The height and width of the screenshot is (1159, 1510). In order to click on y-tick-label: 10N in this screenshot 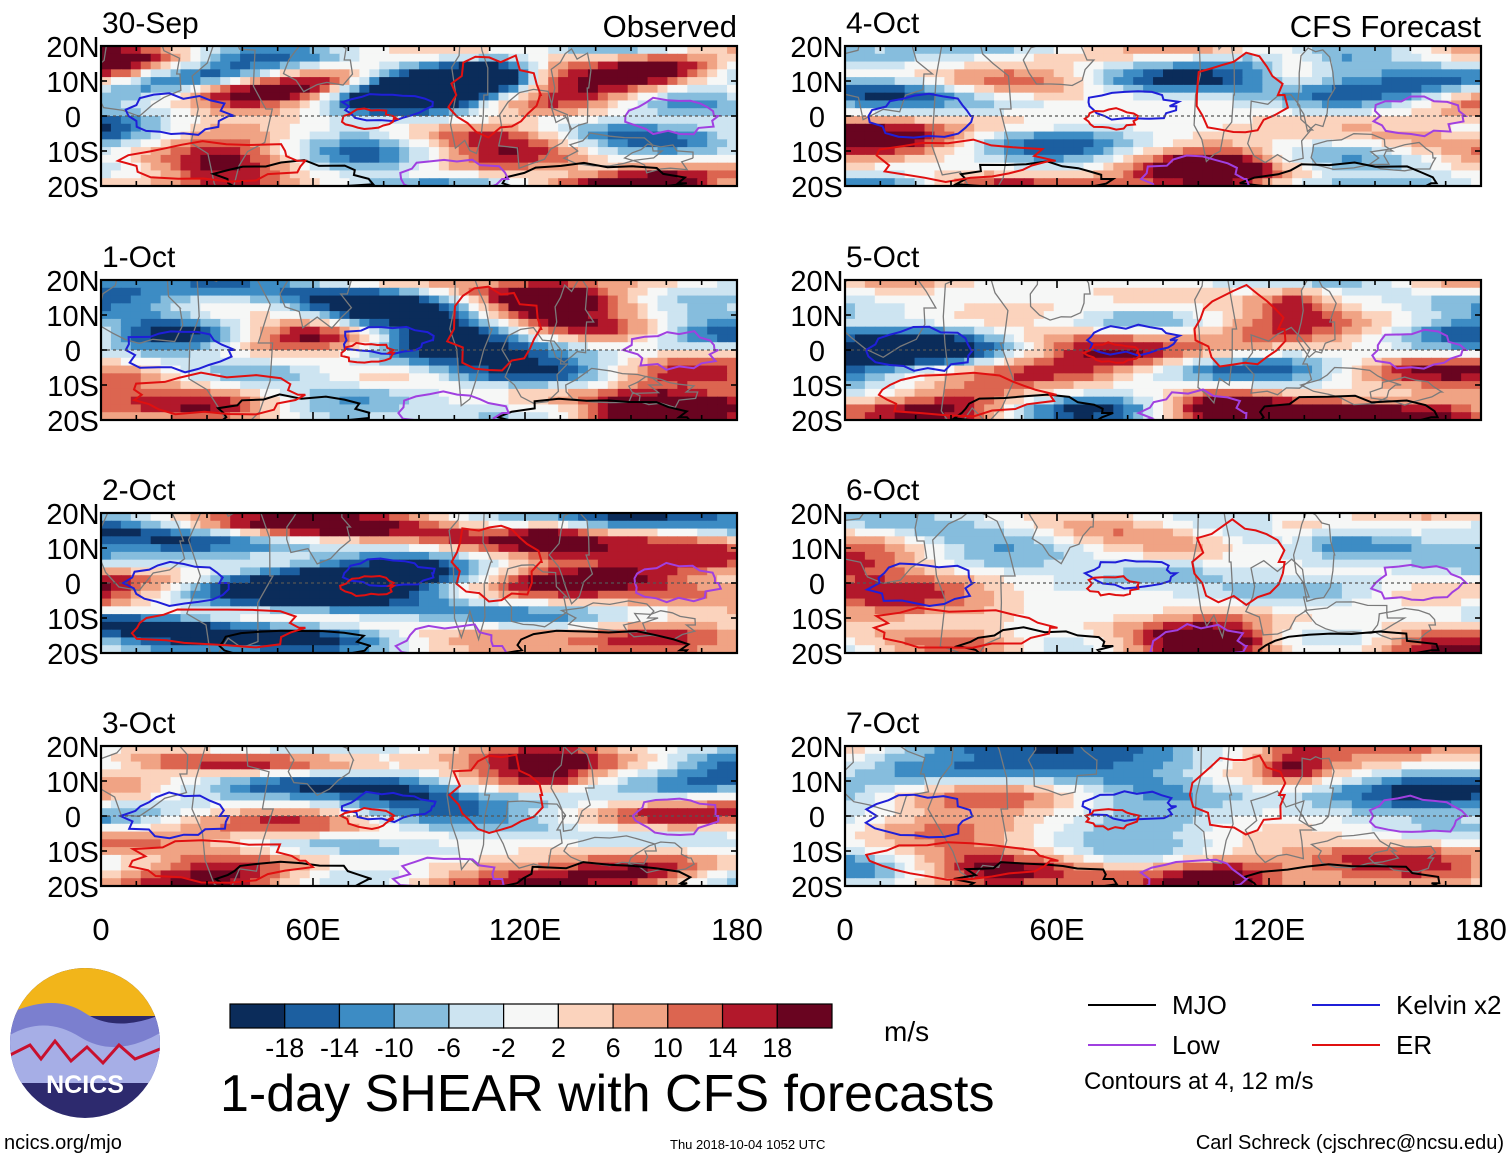, I will do `click(816, 317)`.